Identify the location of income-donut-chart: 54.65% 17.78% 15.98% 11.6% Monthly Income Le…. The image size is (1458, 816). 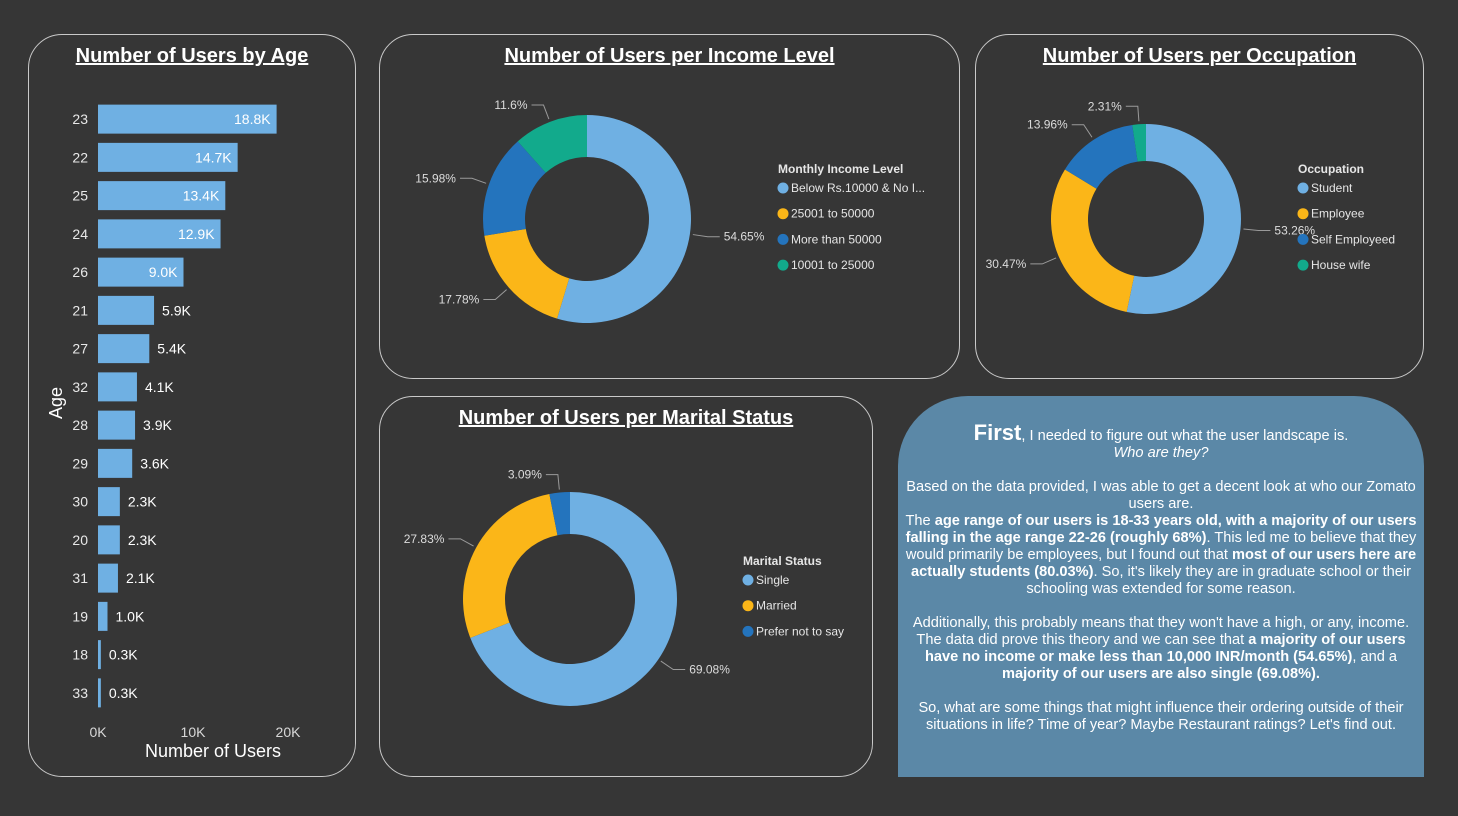
(670, 210).